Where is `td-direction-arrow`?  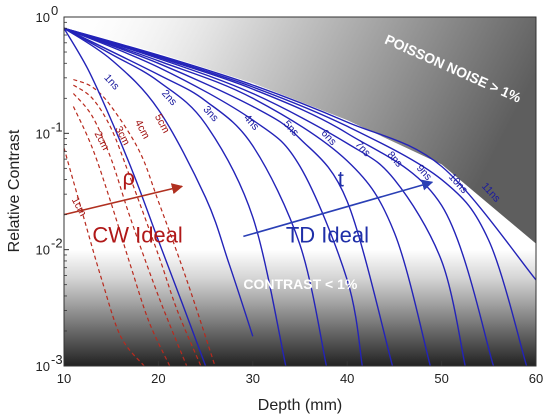
td-direction-arrow is located at coordinates (338, 208).